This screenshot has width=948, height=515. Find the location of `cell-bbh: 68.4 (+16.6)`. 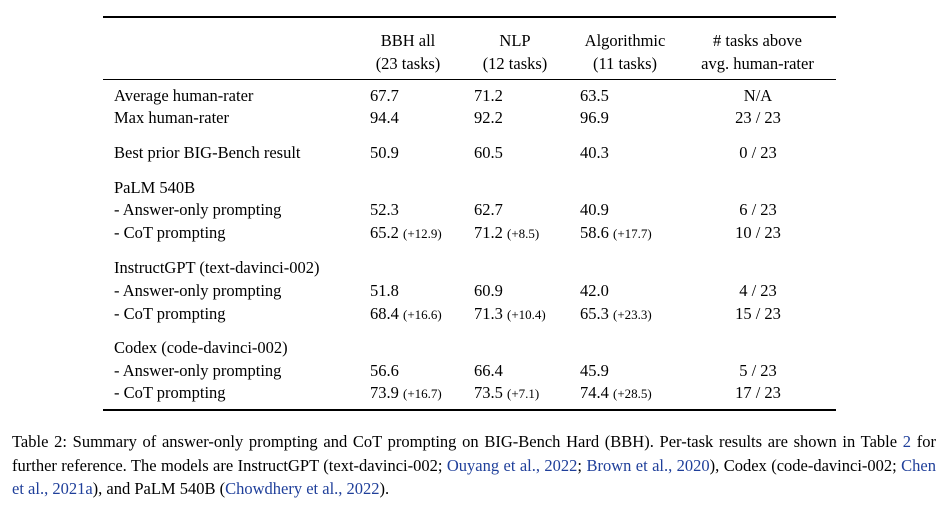

cell-bbh: 68.4 (+16.6) is located at coordinates (406, 314).